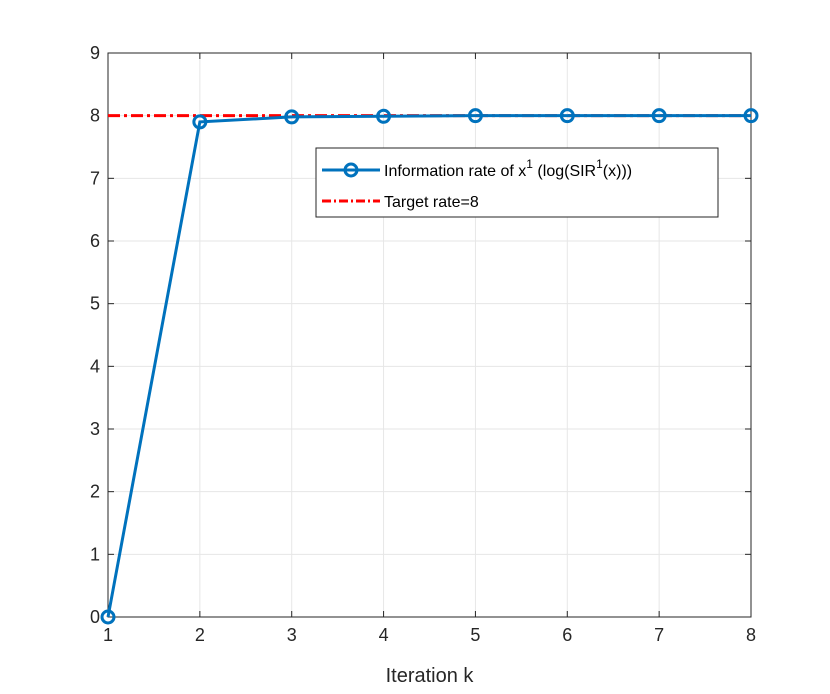  Describe the element at coordinates (95, 178) in the screenshot. I see `y-tick-label: 7` at that location.